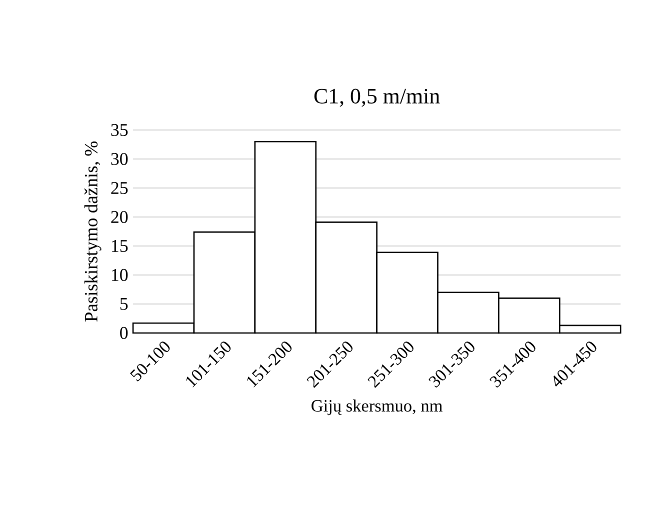  What do you see at coordinates (119, 216) in the screenshot?
I see `y-tick-label: 20` at bounding box center [119, 216].